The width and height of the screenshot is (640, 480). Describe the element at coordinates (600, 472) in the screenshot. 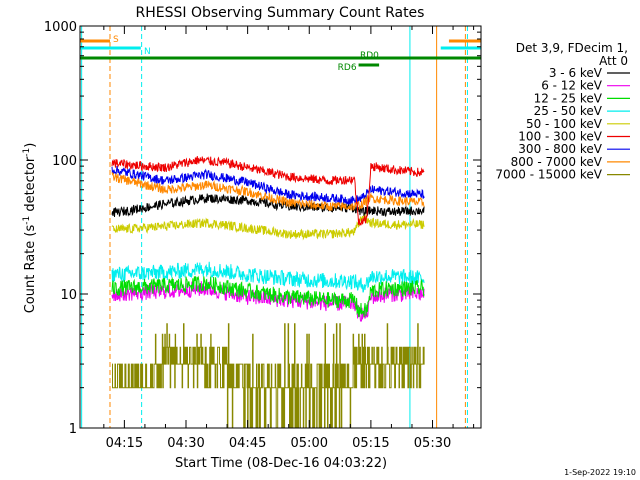

I see `footer-timestamp: 1-Sep-2022 19:10` at that location.